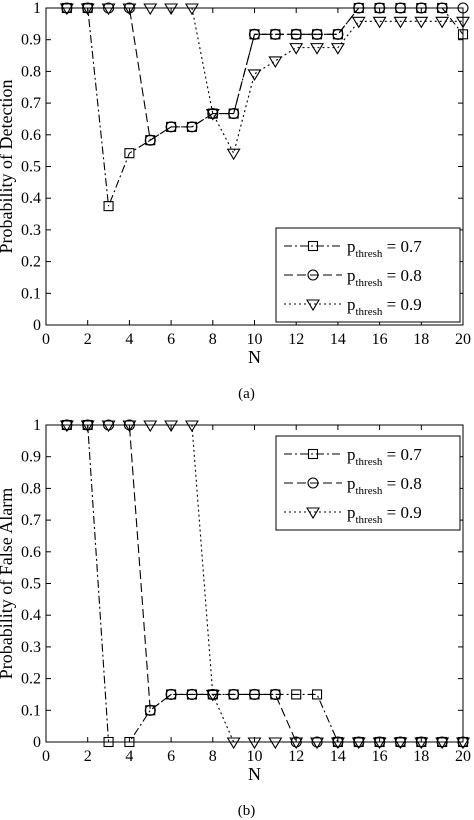  I want to click on x-tick-label: 16, so click(380, 339).